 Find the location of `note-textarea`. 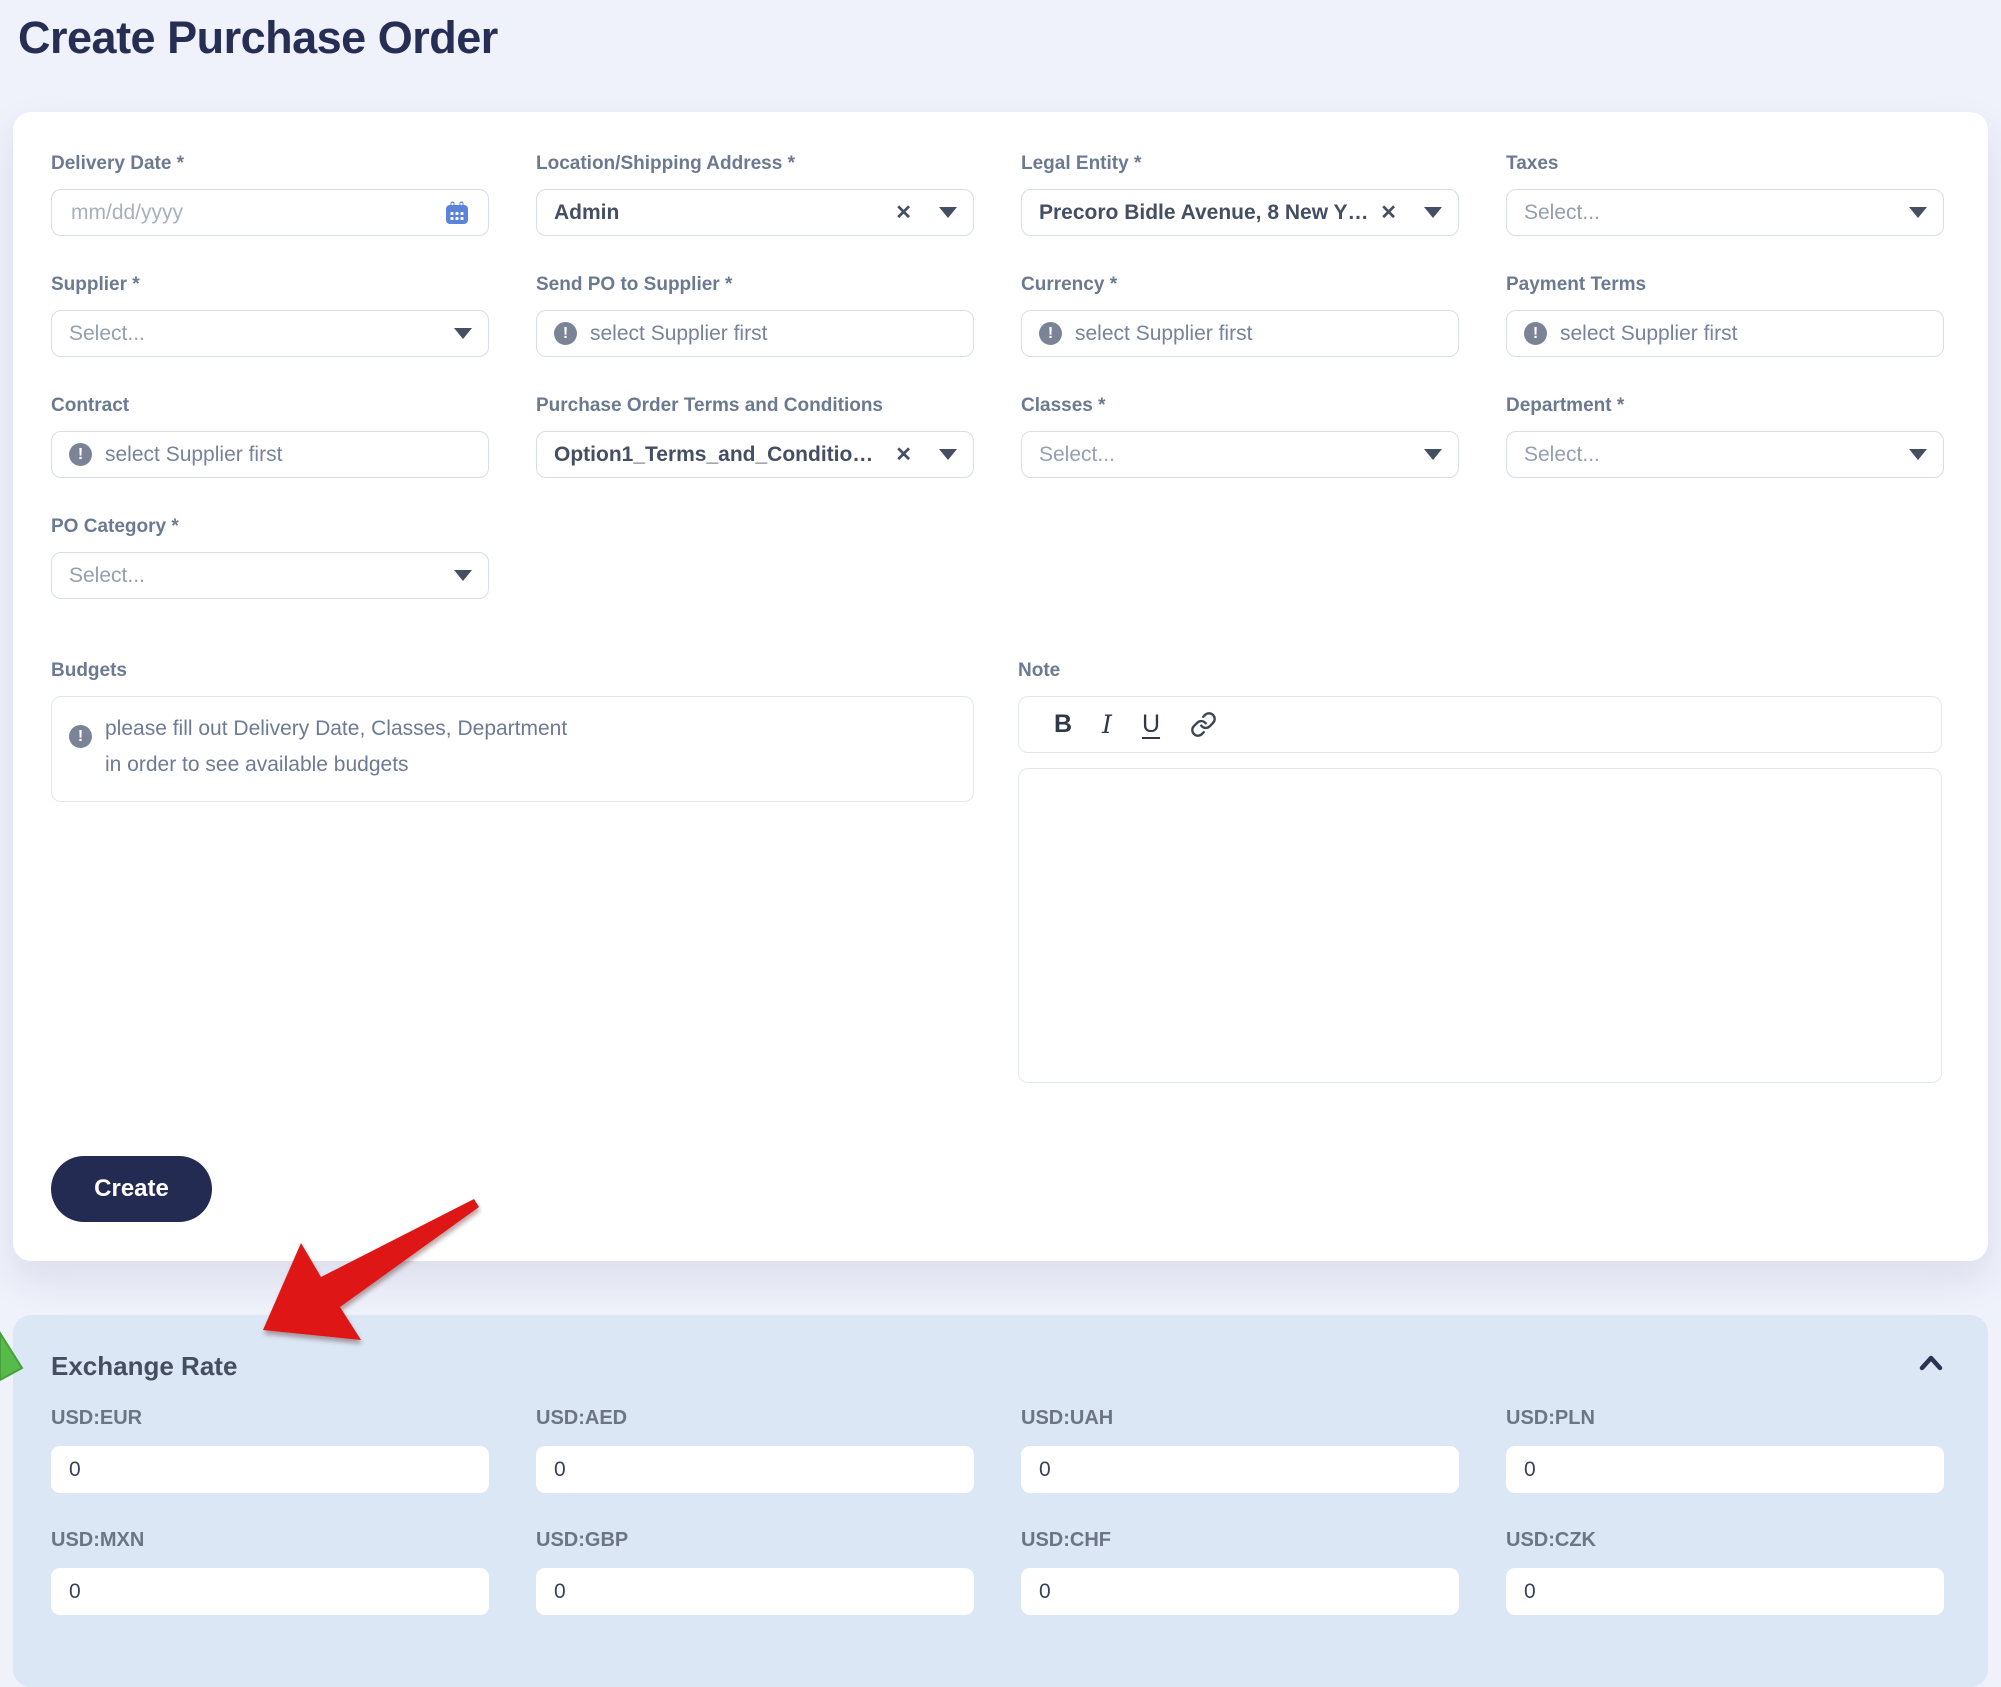

note-textarea is located at coordinates (1480, 925).